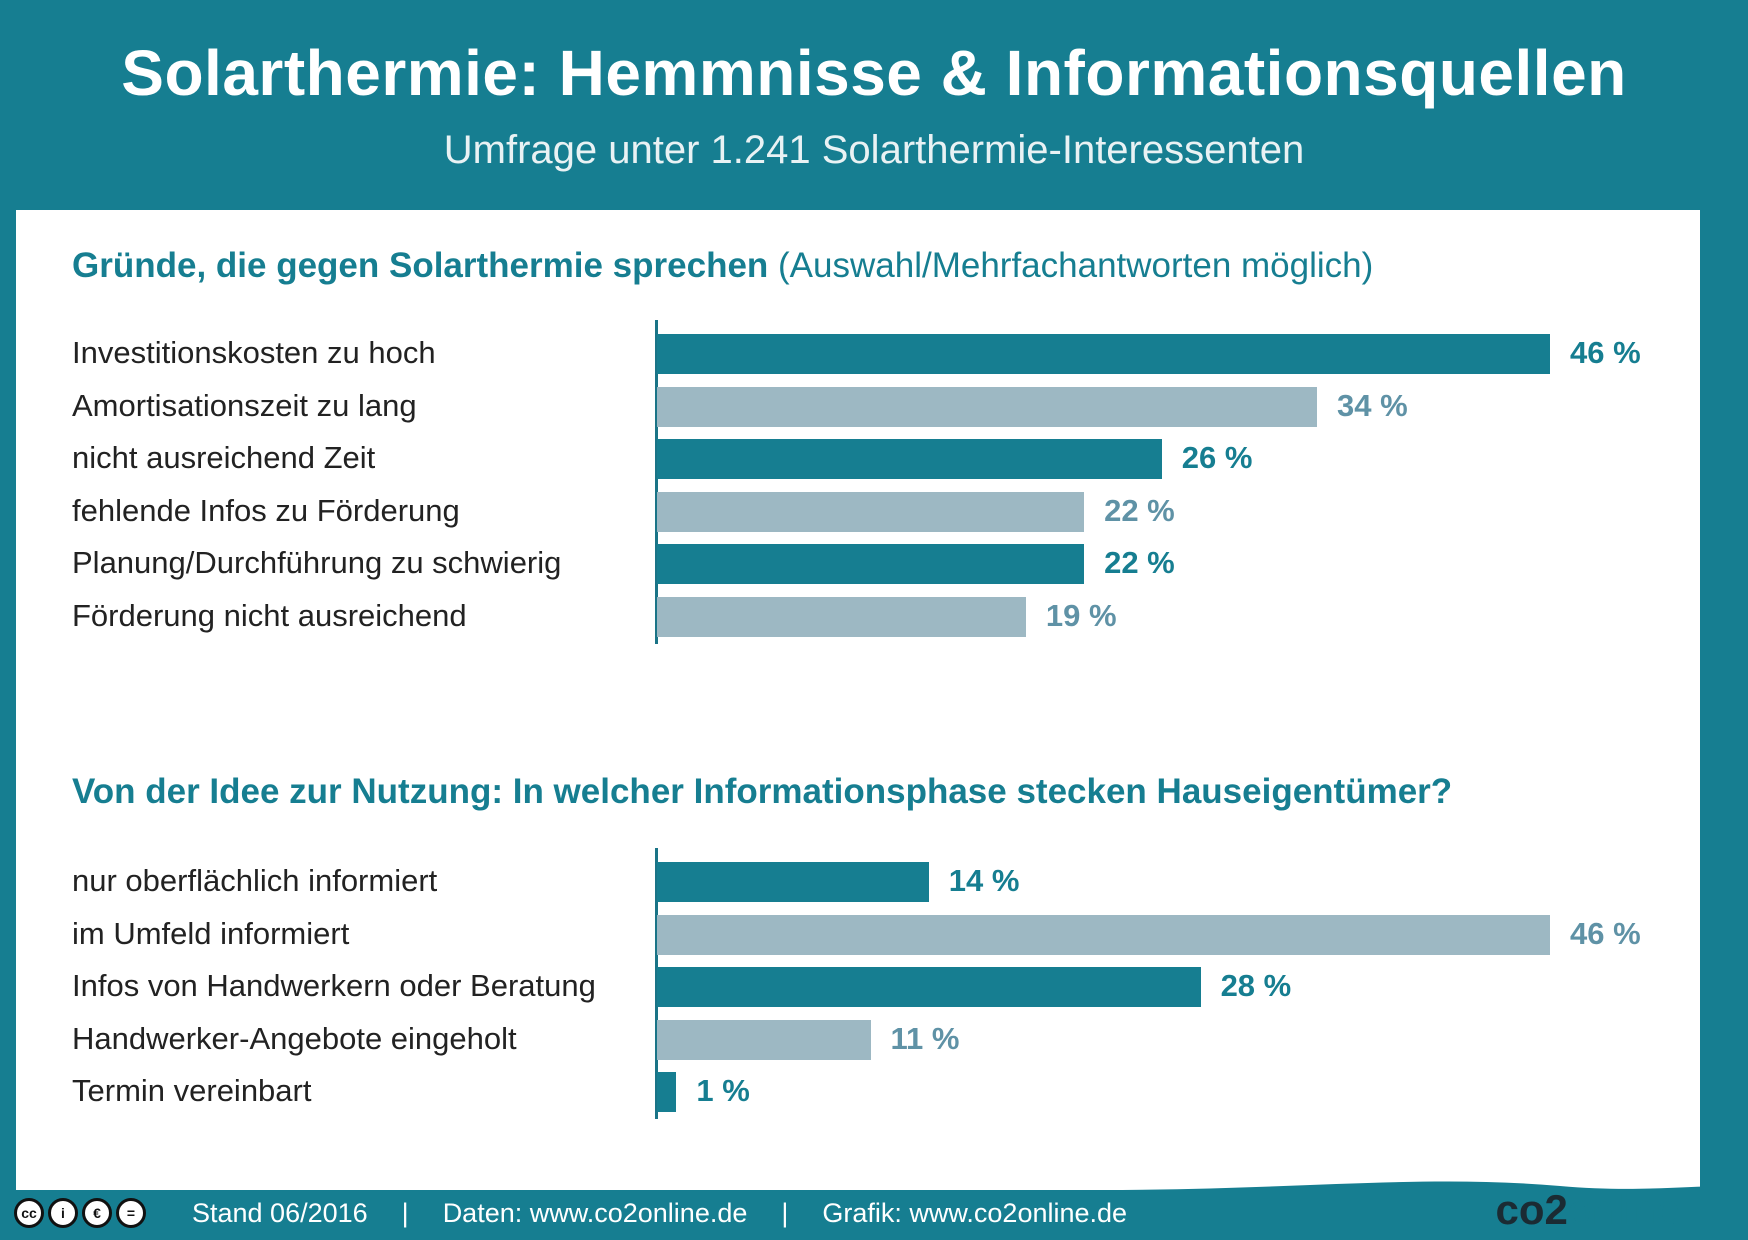  I want to click on data-label: 19 %, so click(1081, 615).